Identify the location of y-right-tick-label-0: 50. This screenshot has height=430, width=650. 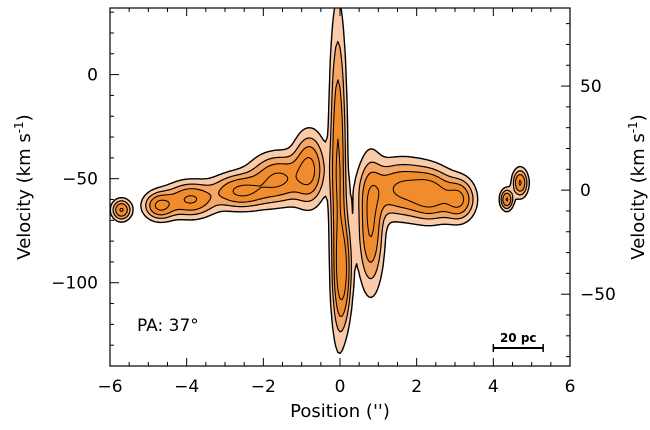
(591, 87).